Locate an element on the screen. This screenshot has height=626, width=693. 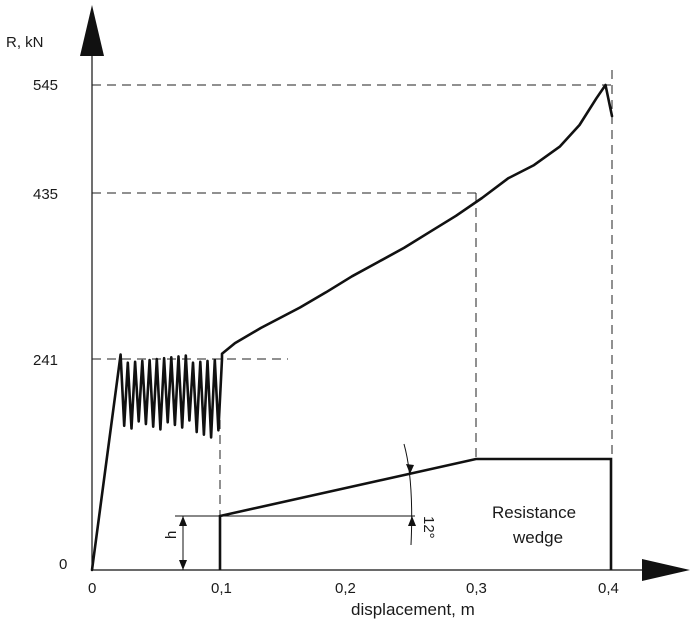
x-tick-label-0-4: 0,4 is located at coordinates (608, 588).